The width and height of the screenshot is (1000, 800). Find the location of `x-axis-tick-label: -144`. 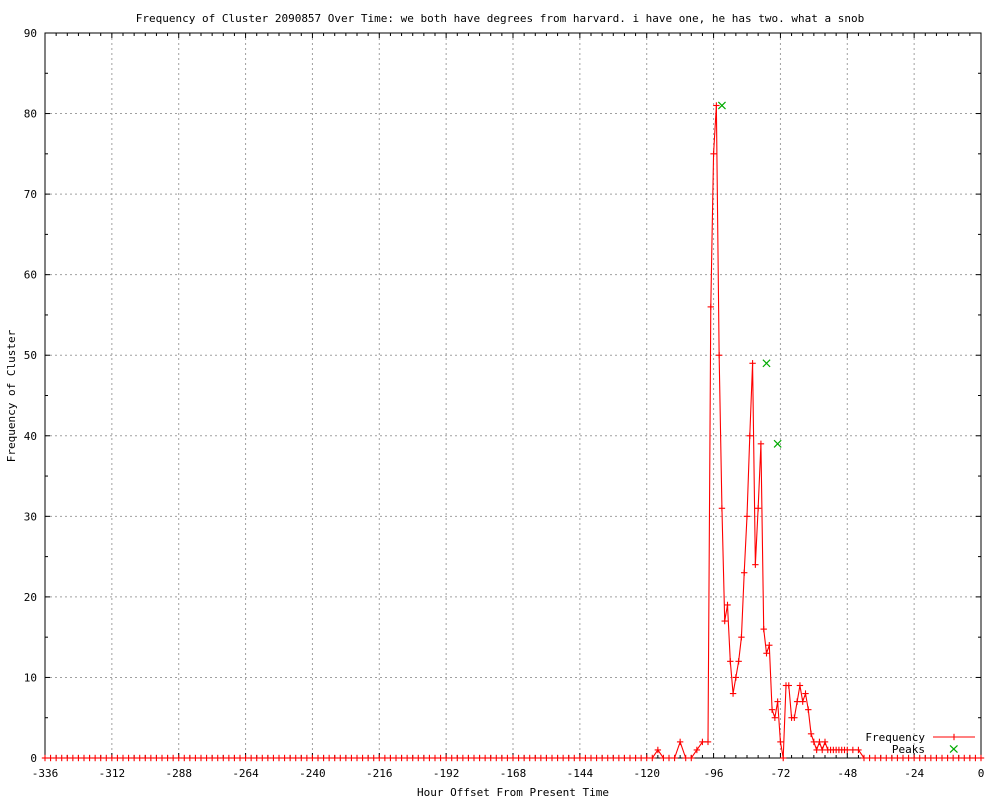

x-axis-tick-label: -144 is located at coordinates (580, 773).